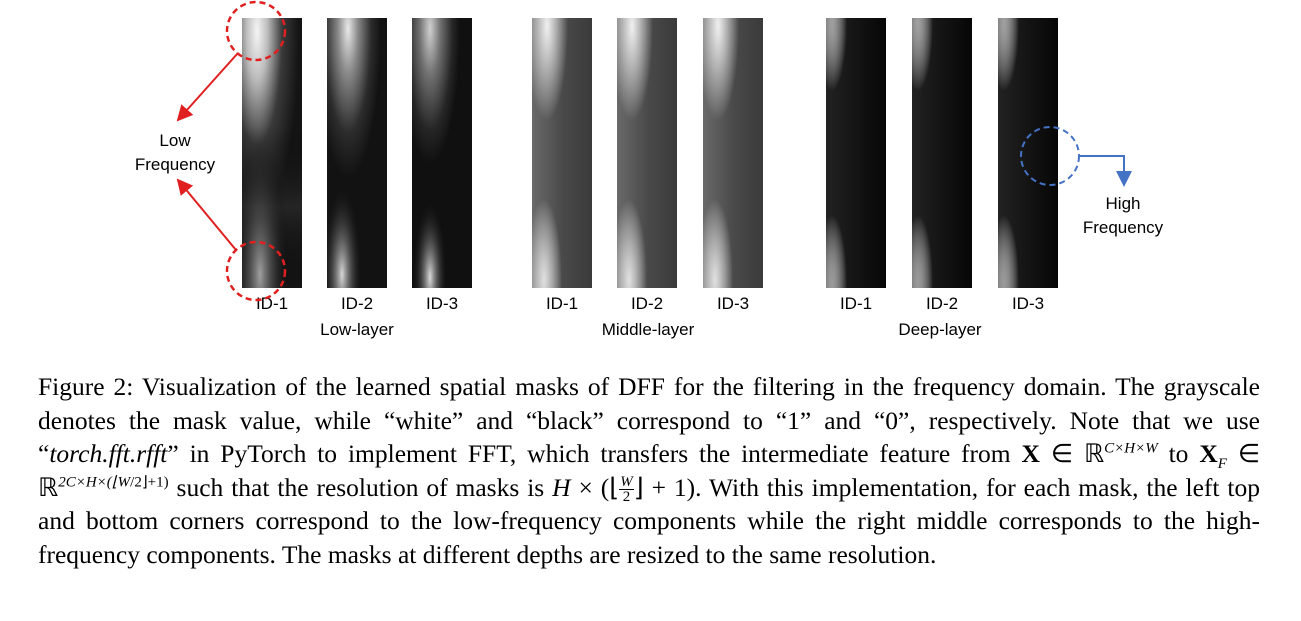 The width and height of the screenshot is (1301, 621). What do you see at coordinates (256, 271) in the screenshot?
I see `low-frequency-bottom-circle` at bounding box center [256, 271].